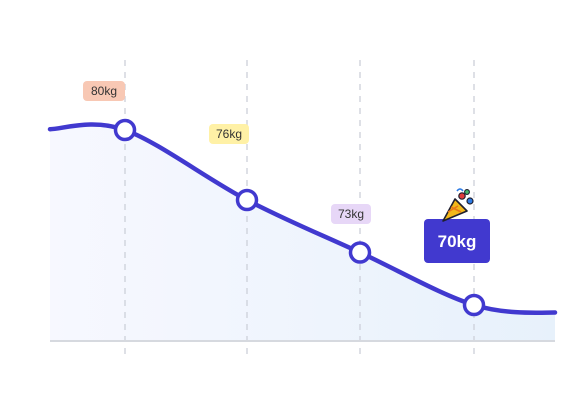 The height and width of the screenshot is (400, 582). I want to click on value-label-1: 80kg, so click(104, 91).